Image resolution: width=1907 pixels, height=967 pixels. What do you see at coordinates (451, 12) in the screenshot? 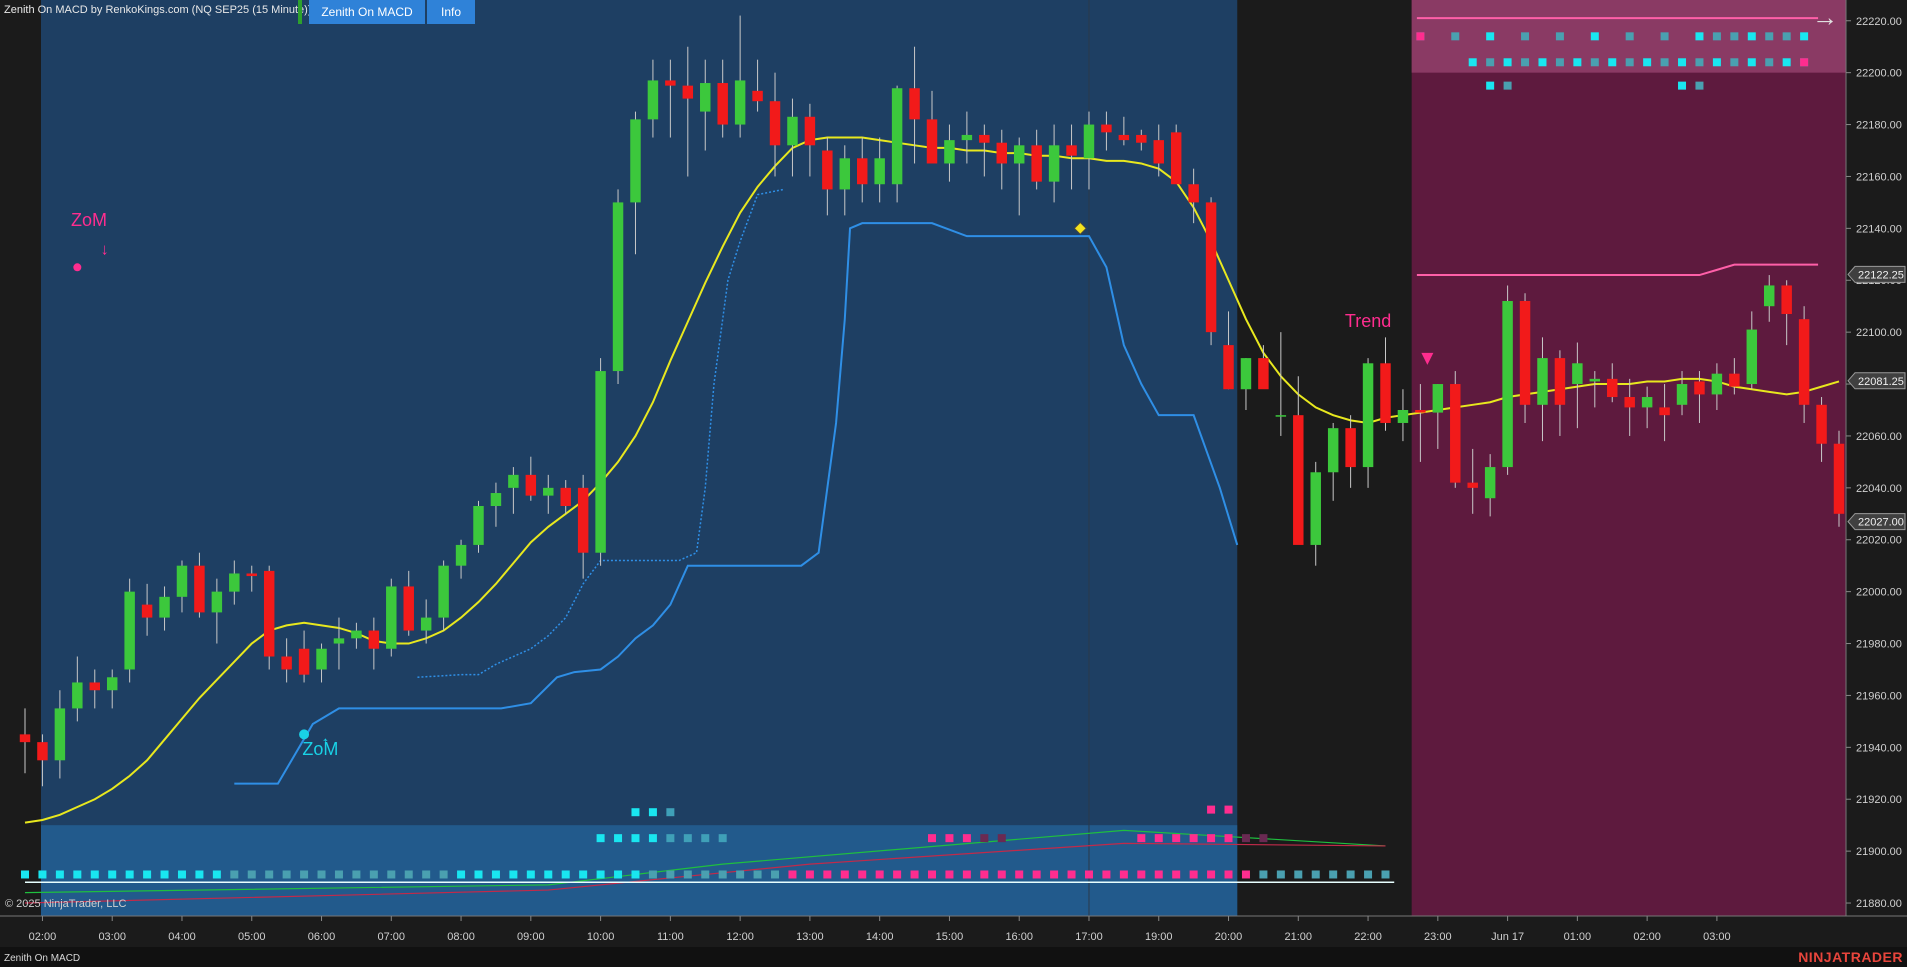
I see `tab-info: Info` at bounding box center [451, 12].